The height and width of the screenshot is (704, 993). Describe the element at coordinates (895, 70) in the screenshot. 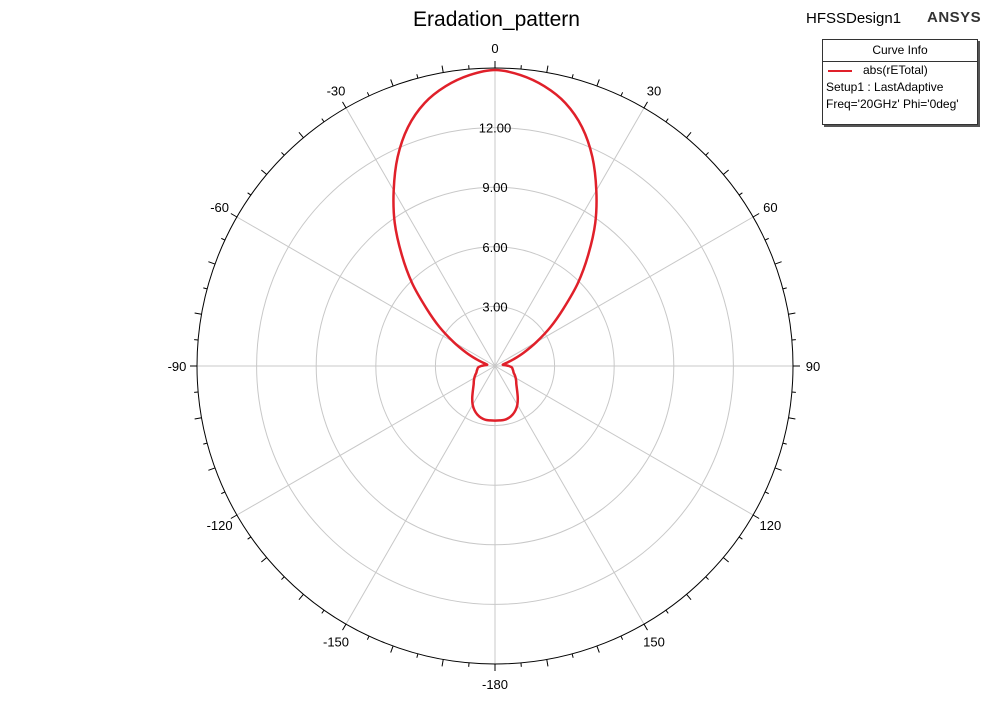

I see `legend-curve-name: abs(rETotal)` at that location.